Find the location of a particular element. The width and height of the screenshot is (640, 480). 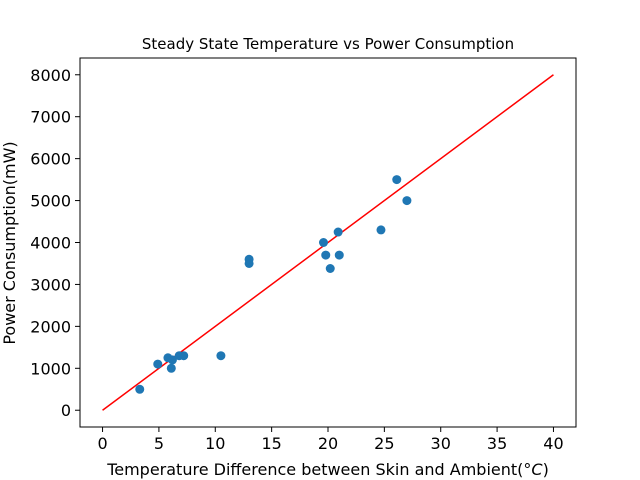

x-tick-label: 35 is located at coordinates (497, 443).